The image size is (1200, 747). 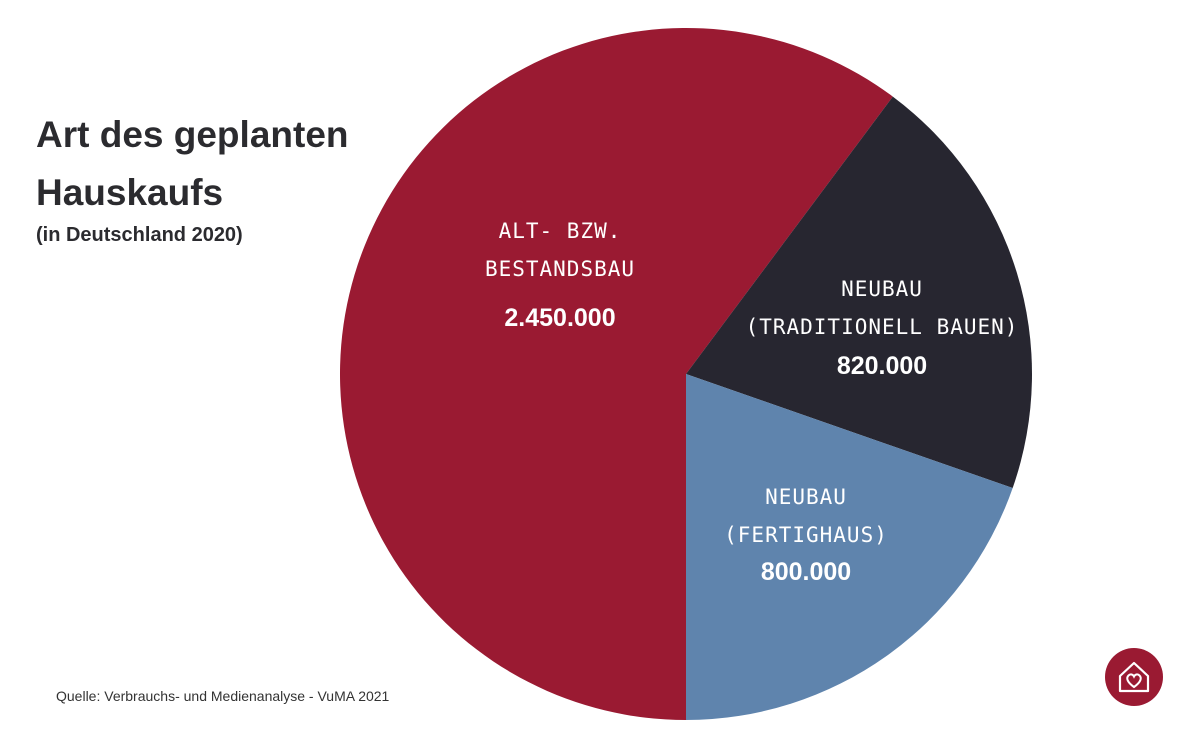 What do you see at coordinates (806, 497) in the screenshot?
I see `slice-label-2-0: NEUBAU` at bounding box center [806, 497].